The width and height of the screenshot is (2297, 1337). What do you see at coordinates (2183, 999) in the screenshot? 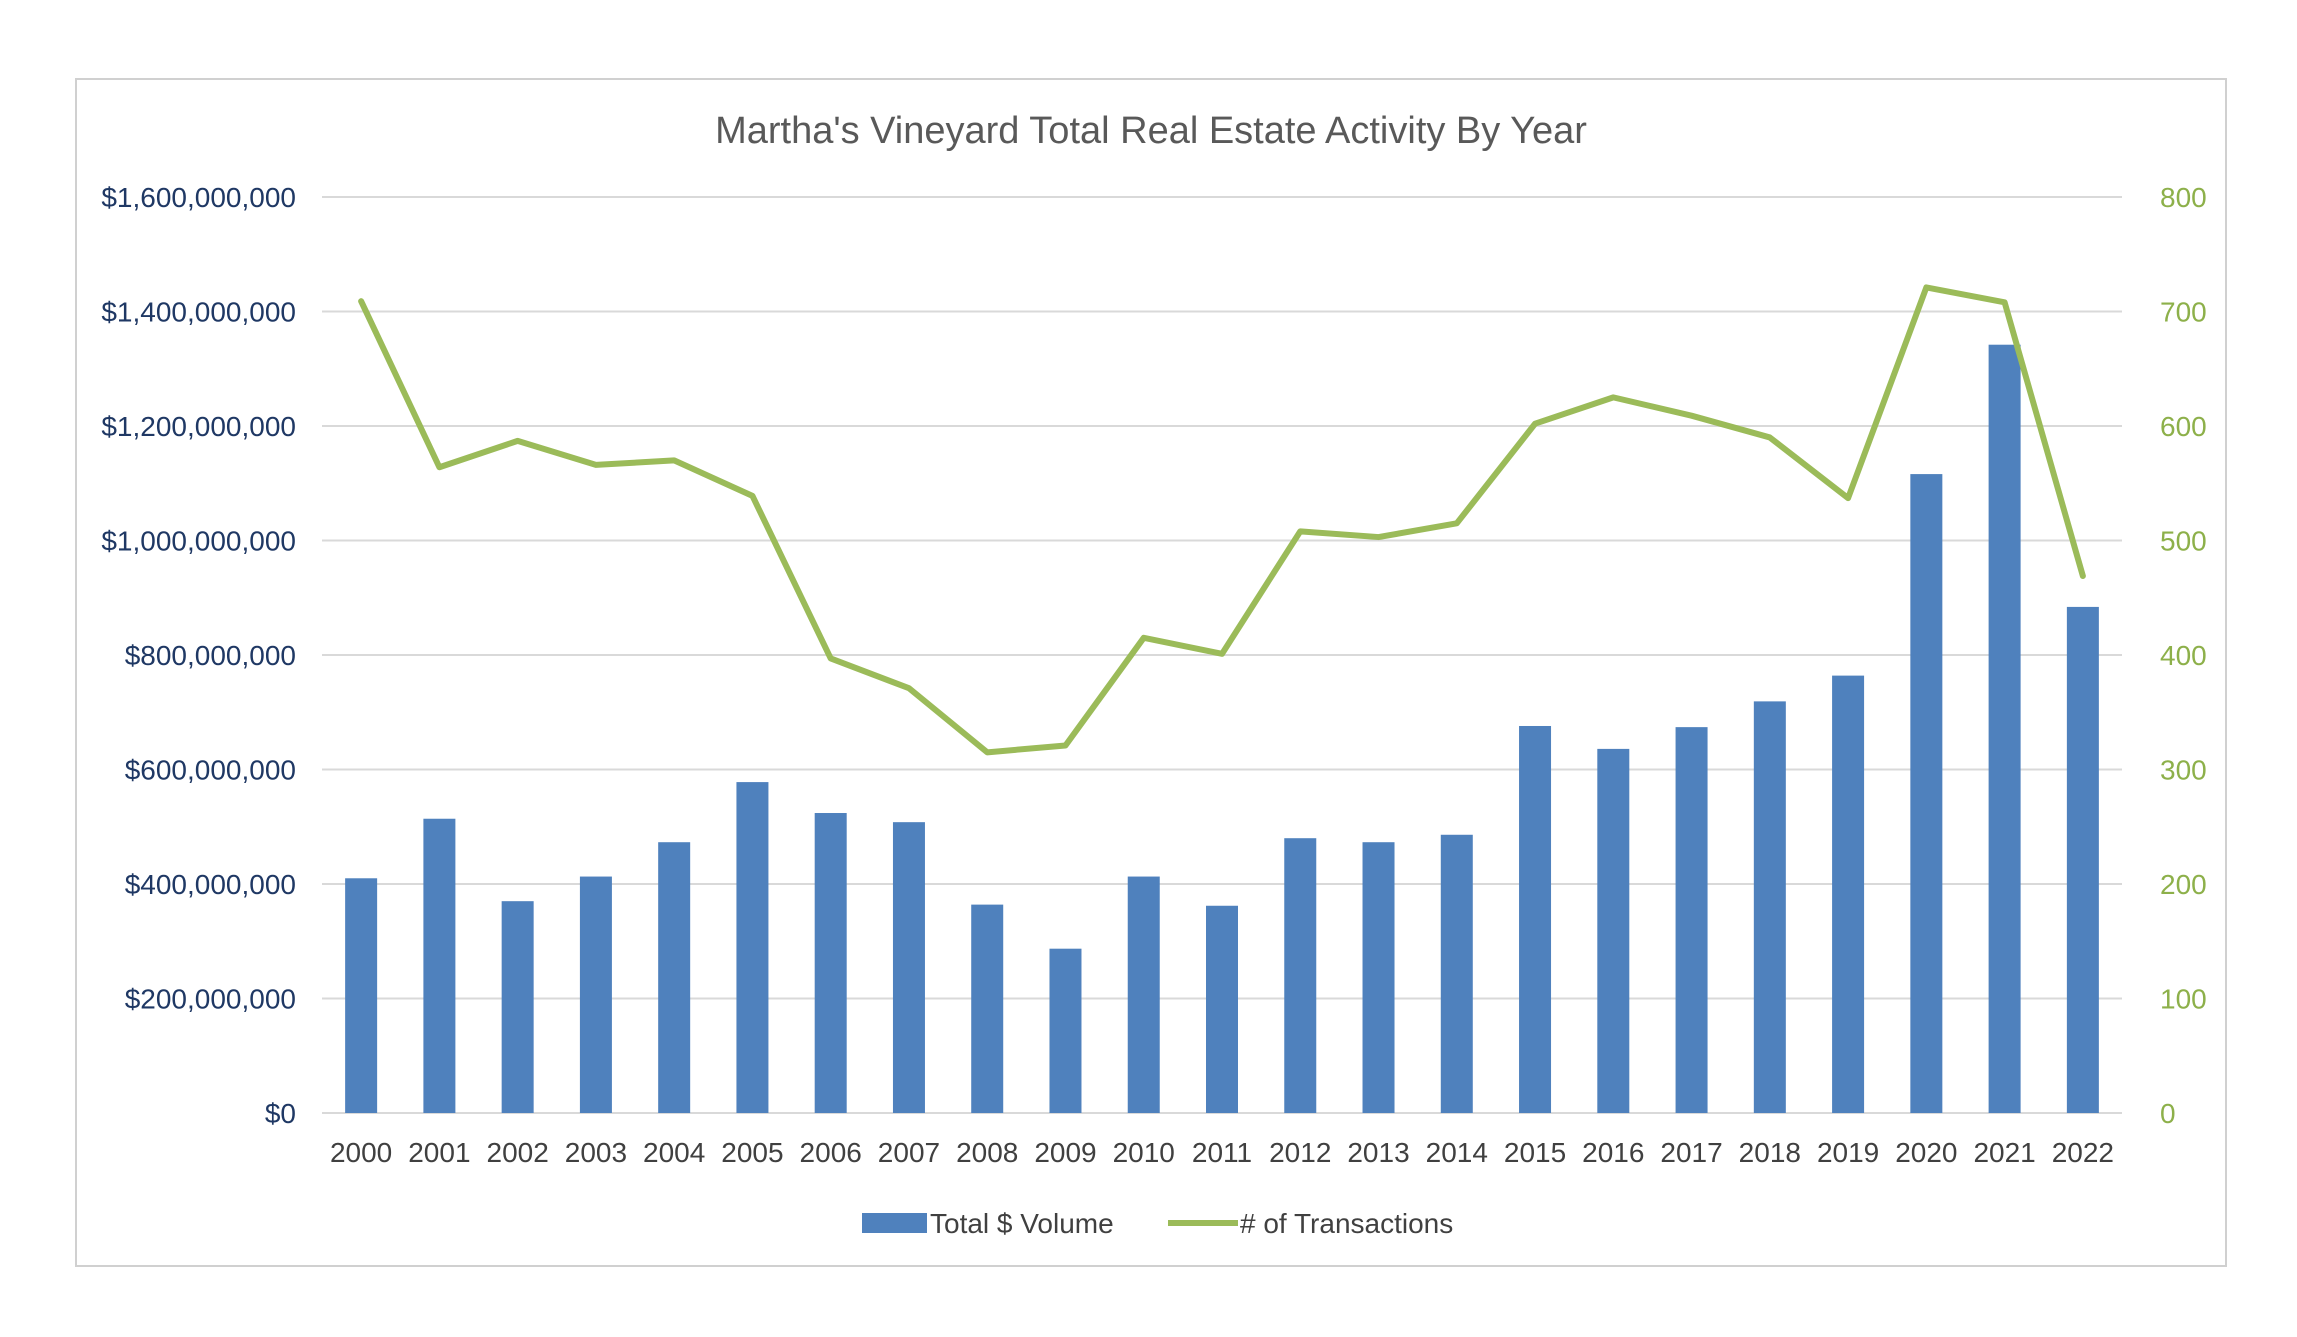
I see `y-right-tick-label: 100` at bounding box center [2183, 999].